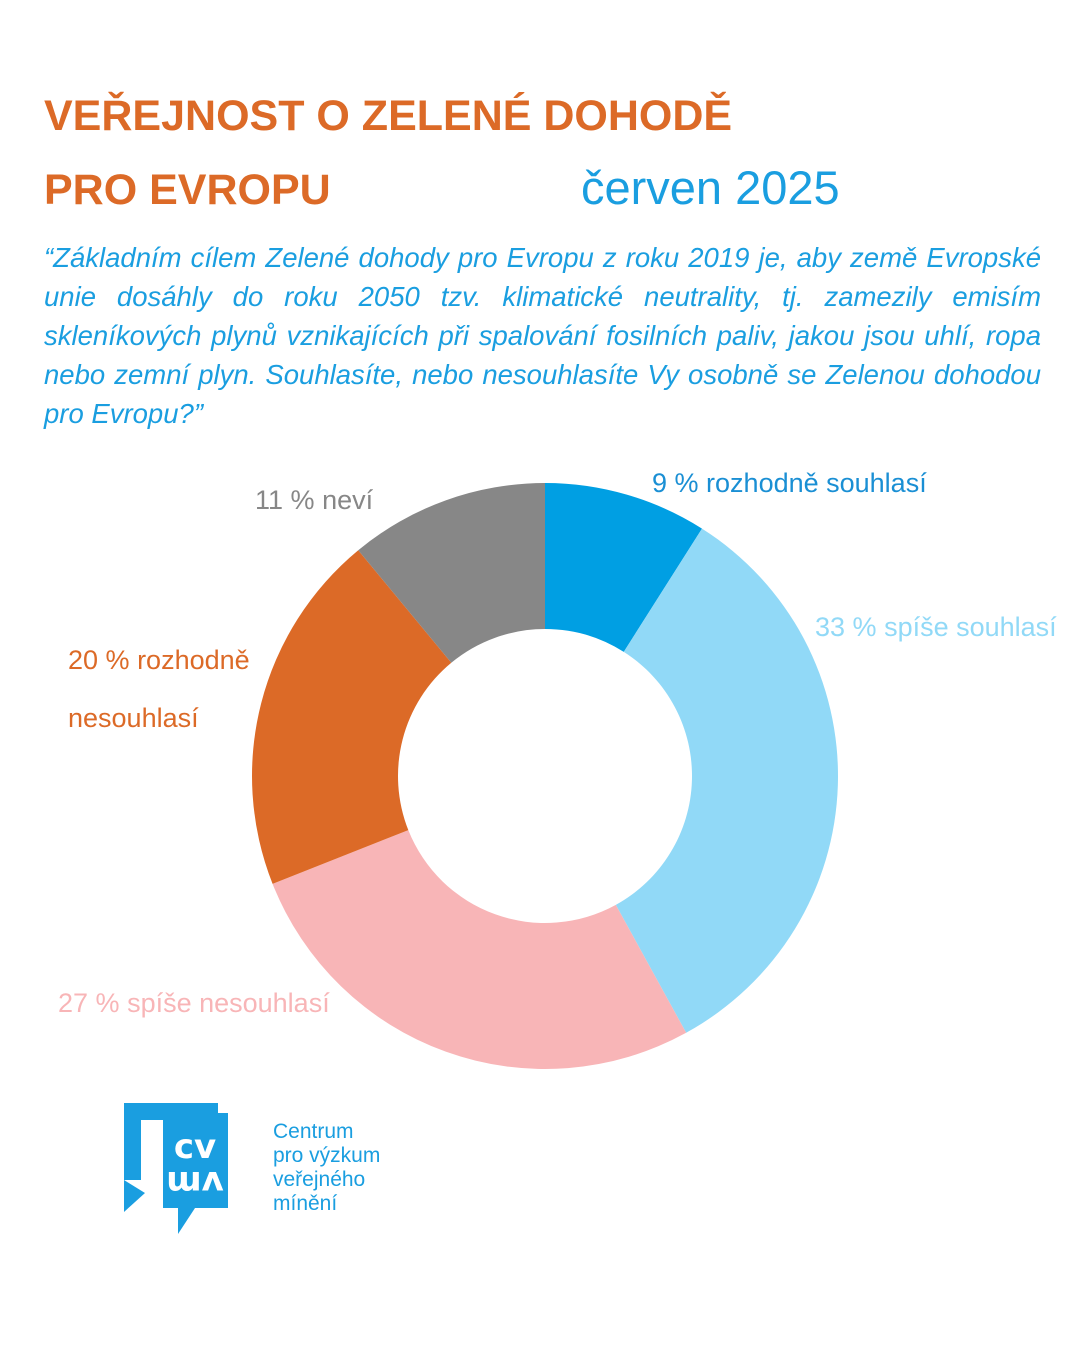 Image resolution: width=1080 pixels, height=1350 pixels. Describe the element at coordinates (99, 660) in the screenshot. I see `value-label: 20 %` at that location.